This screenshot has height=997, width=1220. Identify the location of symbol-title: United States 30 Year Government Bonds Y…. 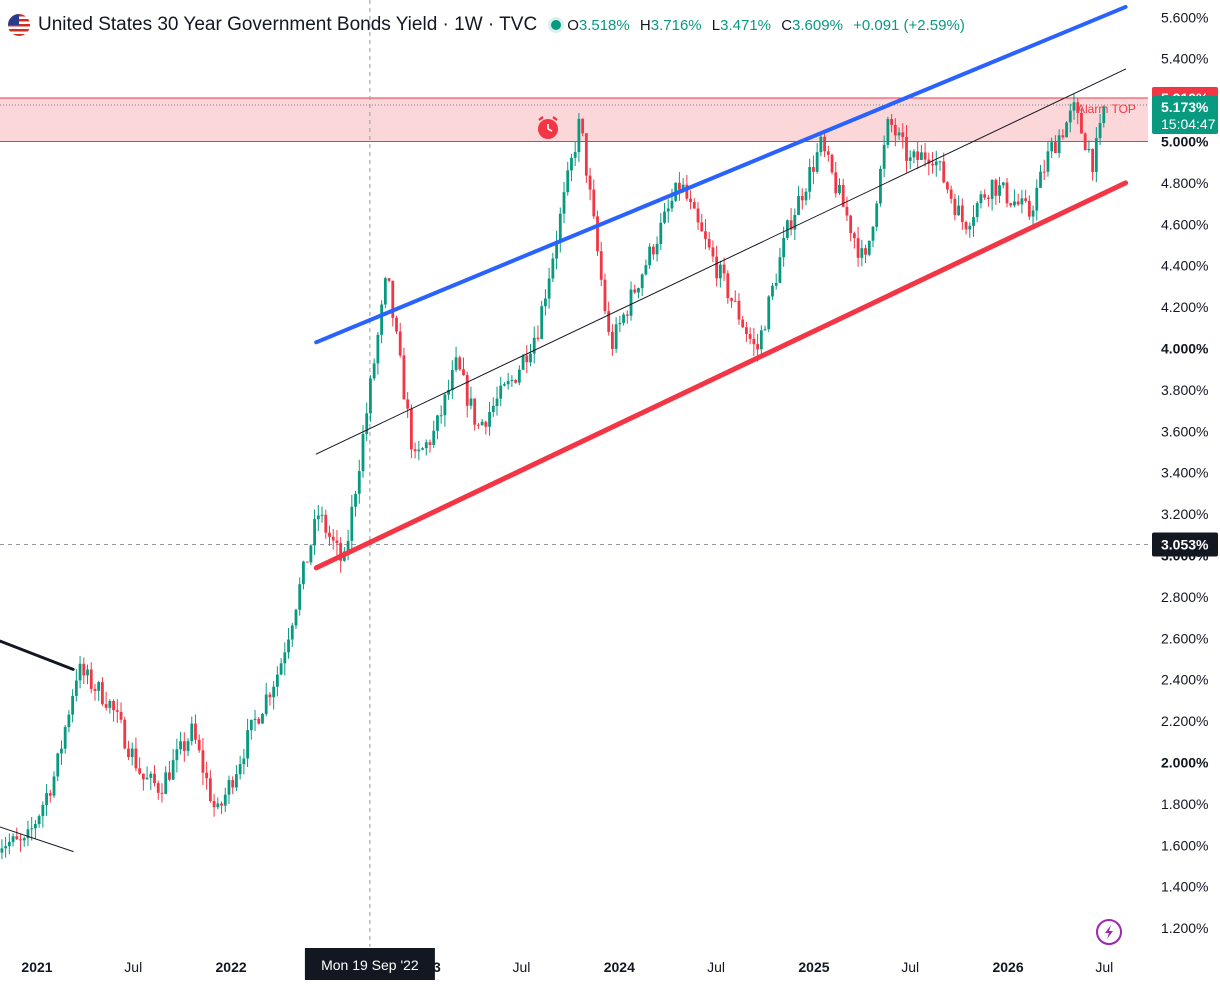
(288, 24).